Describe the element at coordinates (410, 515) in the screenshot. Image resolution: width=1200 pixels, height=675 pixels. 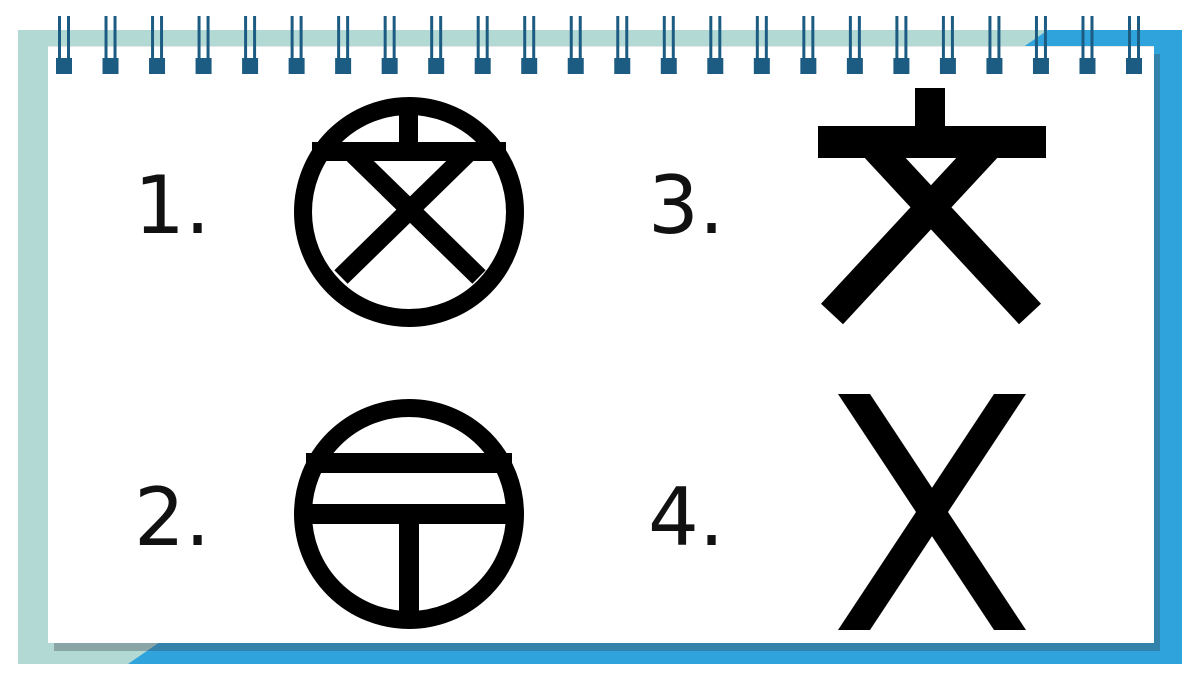
I see `circled-post-office-mark-icon` at that location.